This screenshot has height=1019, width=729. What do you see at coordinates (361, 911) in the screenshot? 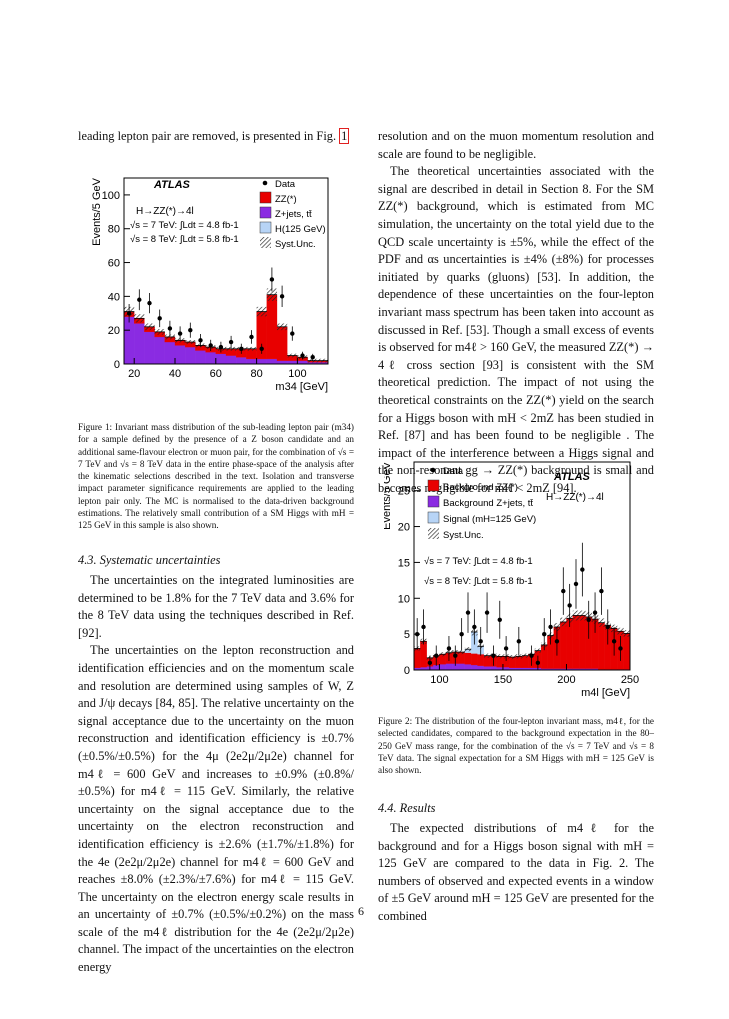
I see `page-number: 6` at bounding box center [361, 911].